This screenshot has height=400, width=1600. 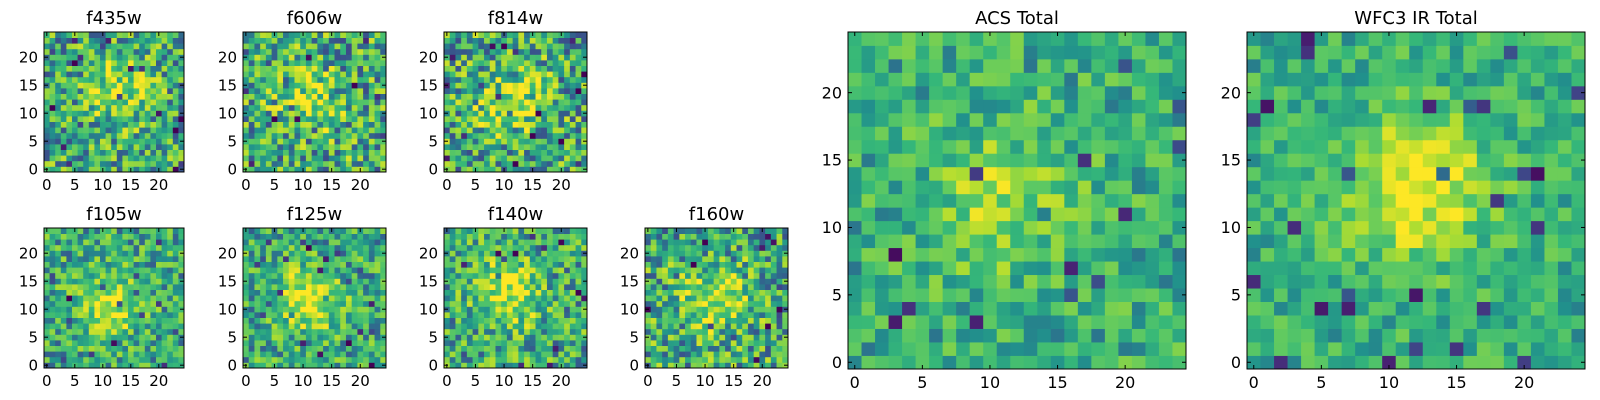 What do you see at coordinates (648, 381) in the screenshot?
I see `x-tick-label: 0` at bounding box center [648, 381].